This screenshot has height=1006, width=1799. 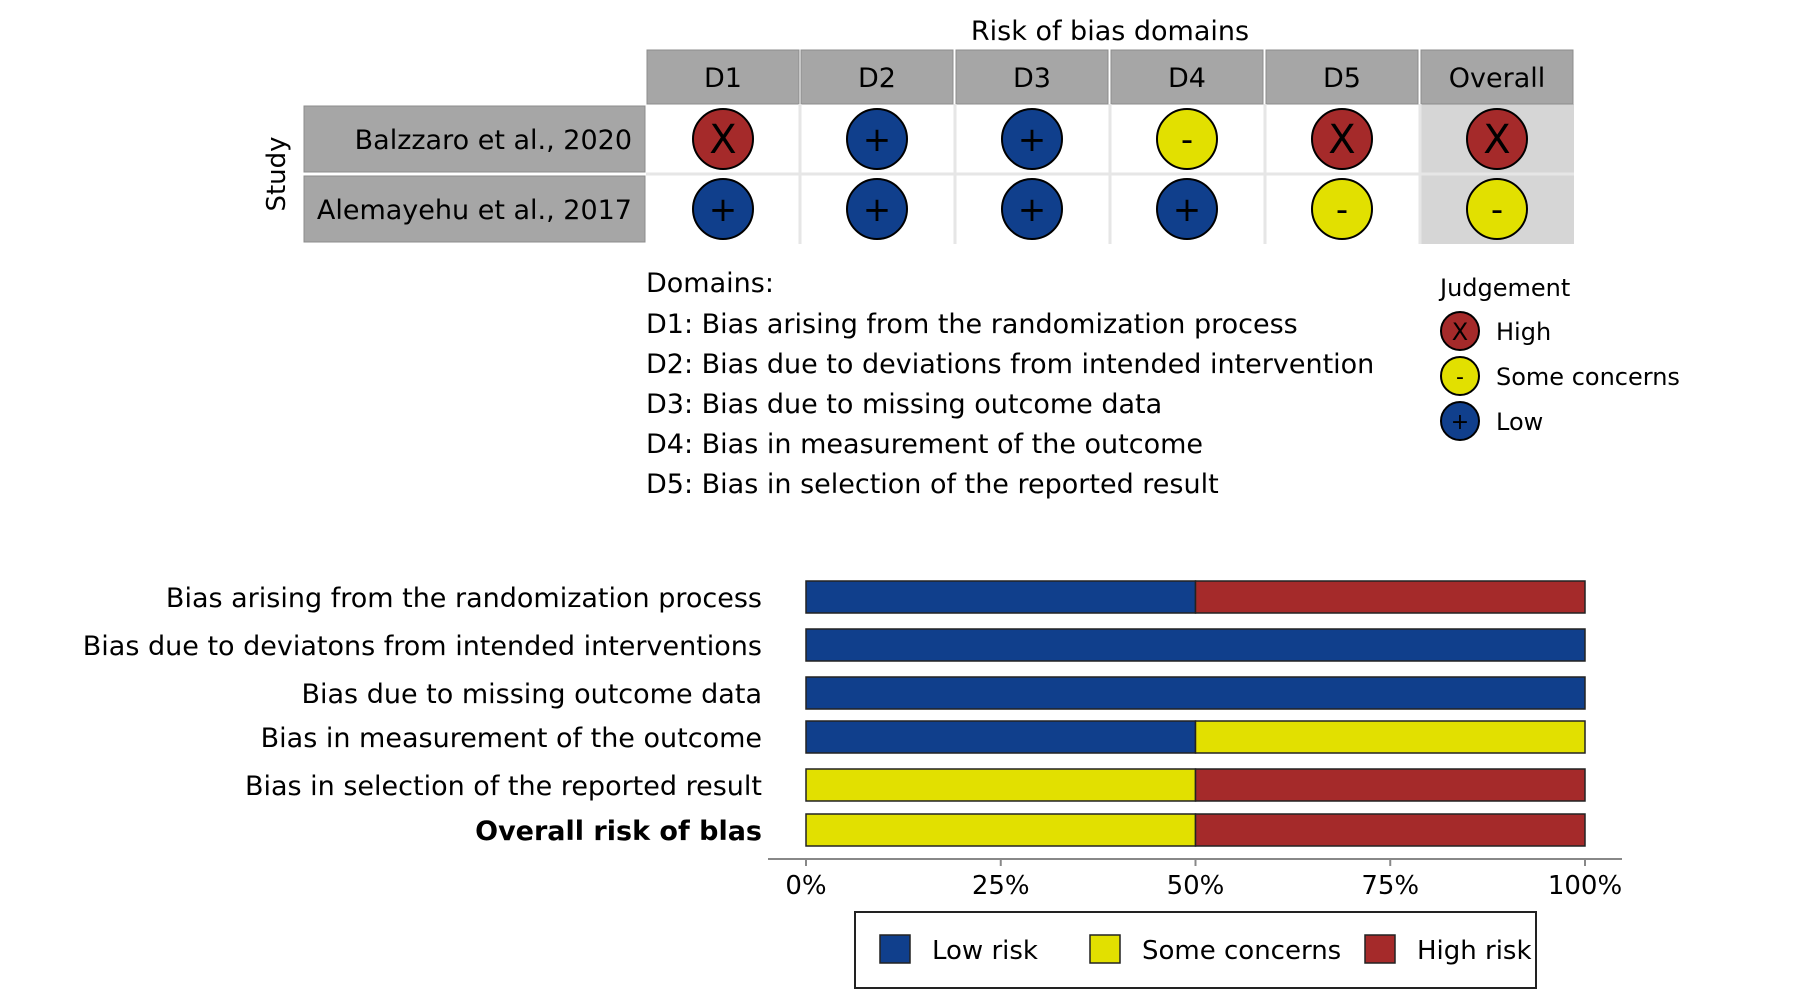 I want to click on domain-description: D3: Bias due to missing outcome data, so click(x=904, y=404).